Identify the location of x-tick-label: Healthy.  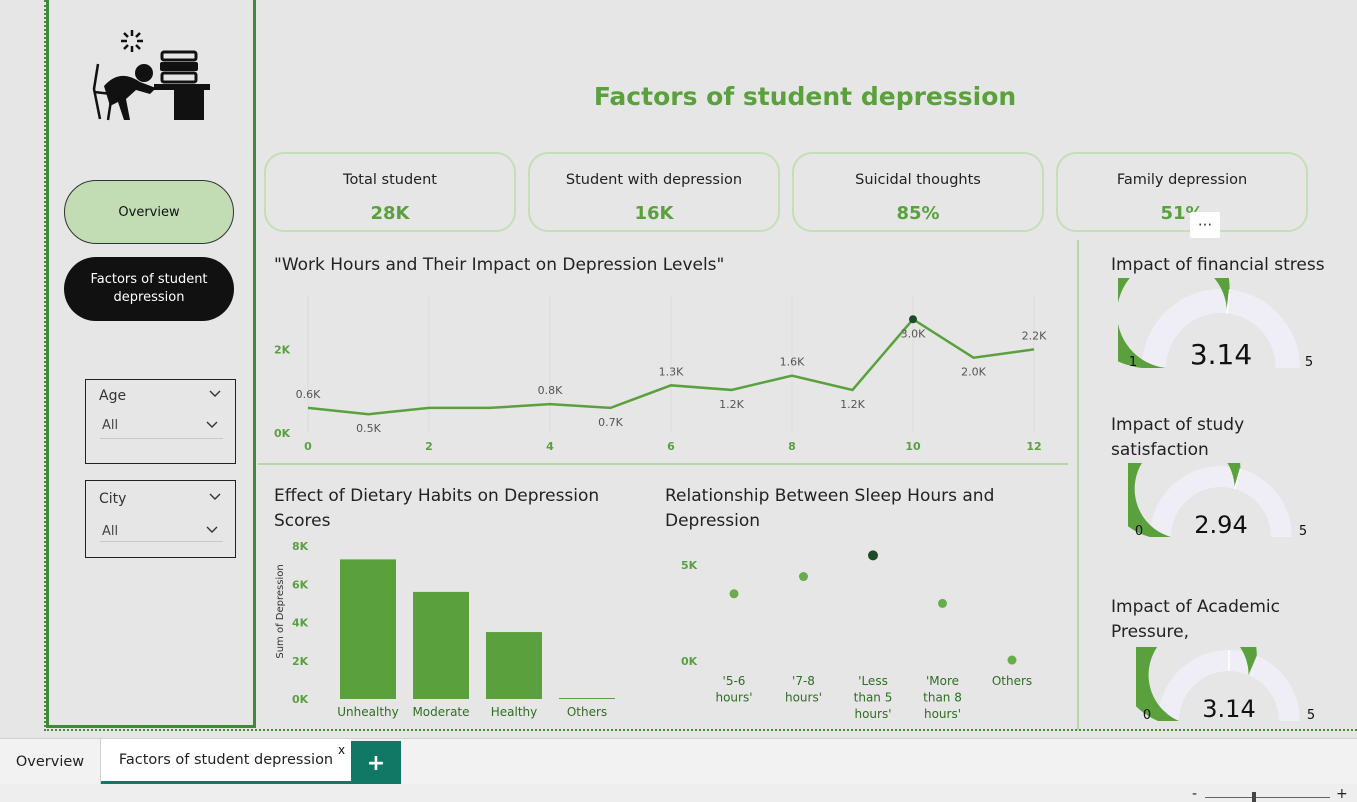
(514, 712).